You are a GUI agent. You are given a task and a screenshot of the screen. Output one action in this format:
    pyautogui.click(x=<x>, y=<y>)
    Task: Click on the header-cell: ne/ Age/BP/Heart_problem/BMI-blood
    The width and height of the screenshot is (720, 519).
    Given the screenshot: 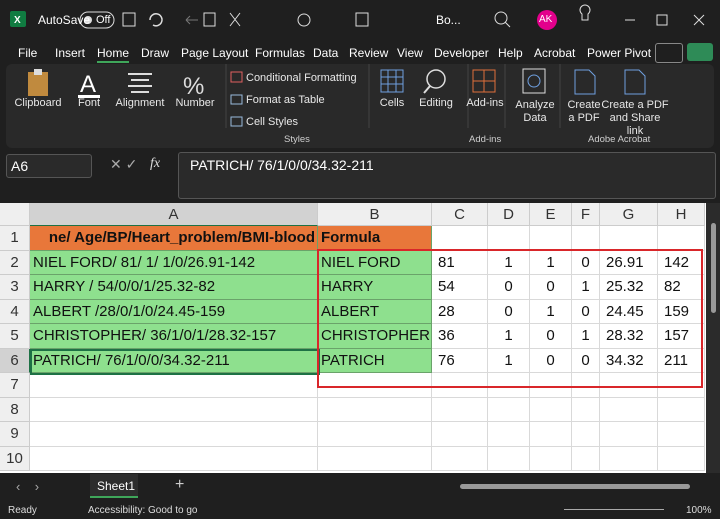 What is the action you would take?
    pyautogui.click(x=174, y=238)
    